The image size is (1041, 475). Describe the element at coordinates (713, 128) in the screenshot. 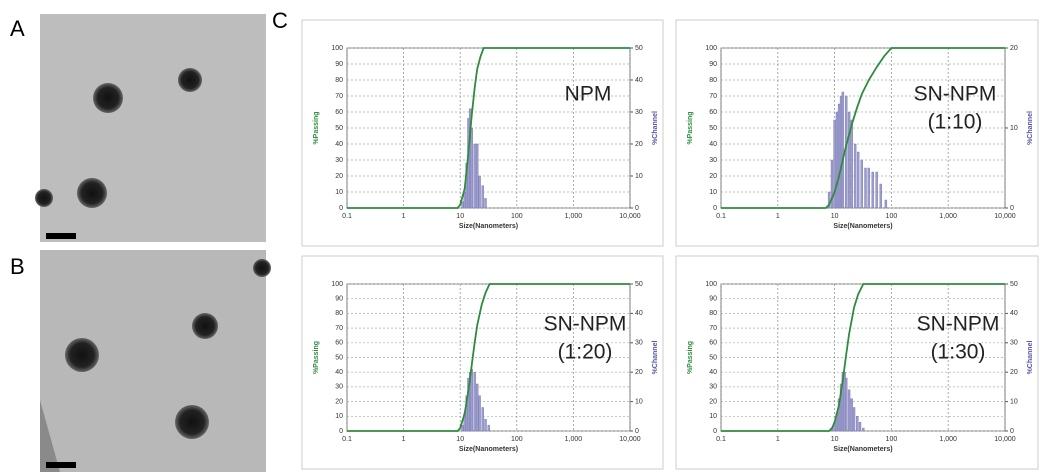

I see `y-tick-label: 50` at that location.